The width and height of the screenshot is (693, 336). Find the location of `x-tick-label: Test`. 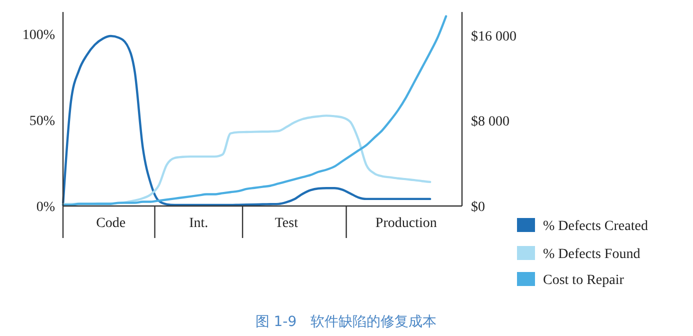

x-tick-label: Test is located at coordinates (286, 223).